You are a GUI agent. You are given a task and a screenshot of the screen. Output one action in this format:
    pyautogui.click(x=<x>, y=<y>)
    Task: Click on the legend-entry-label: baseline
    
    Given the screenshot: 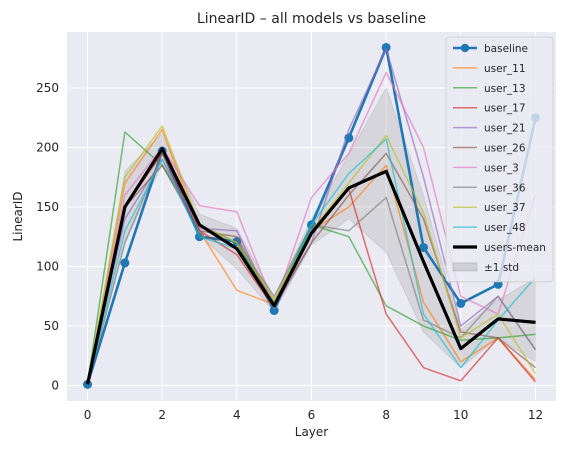 What is the action you would take?
    pyautogui.click(x=506, y=49)
    